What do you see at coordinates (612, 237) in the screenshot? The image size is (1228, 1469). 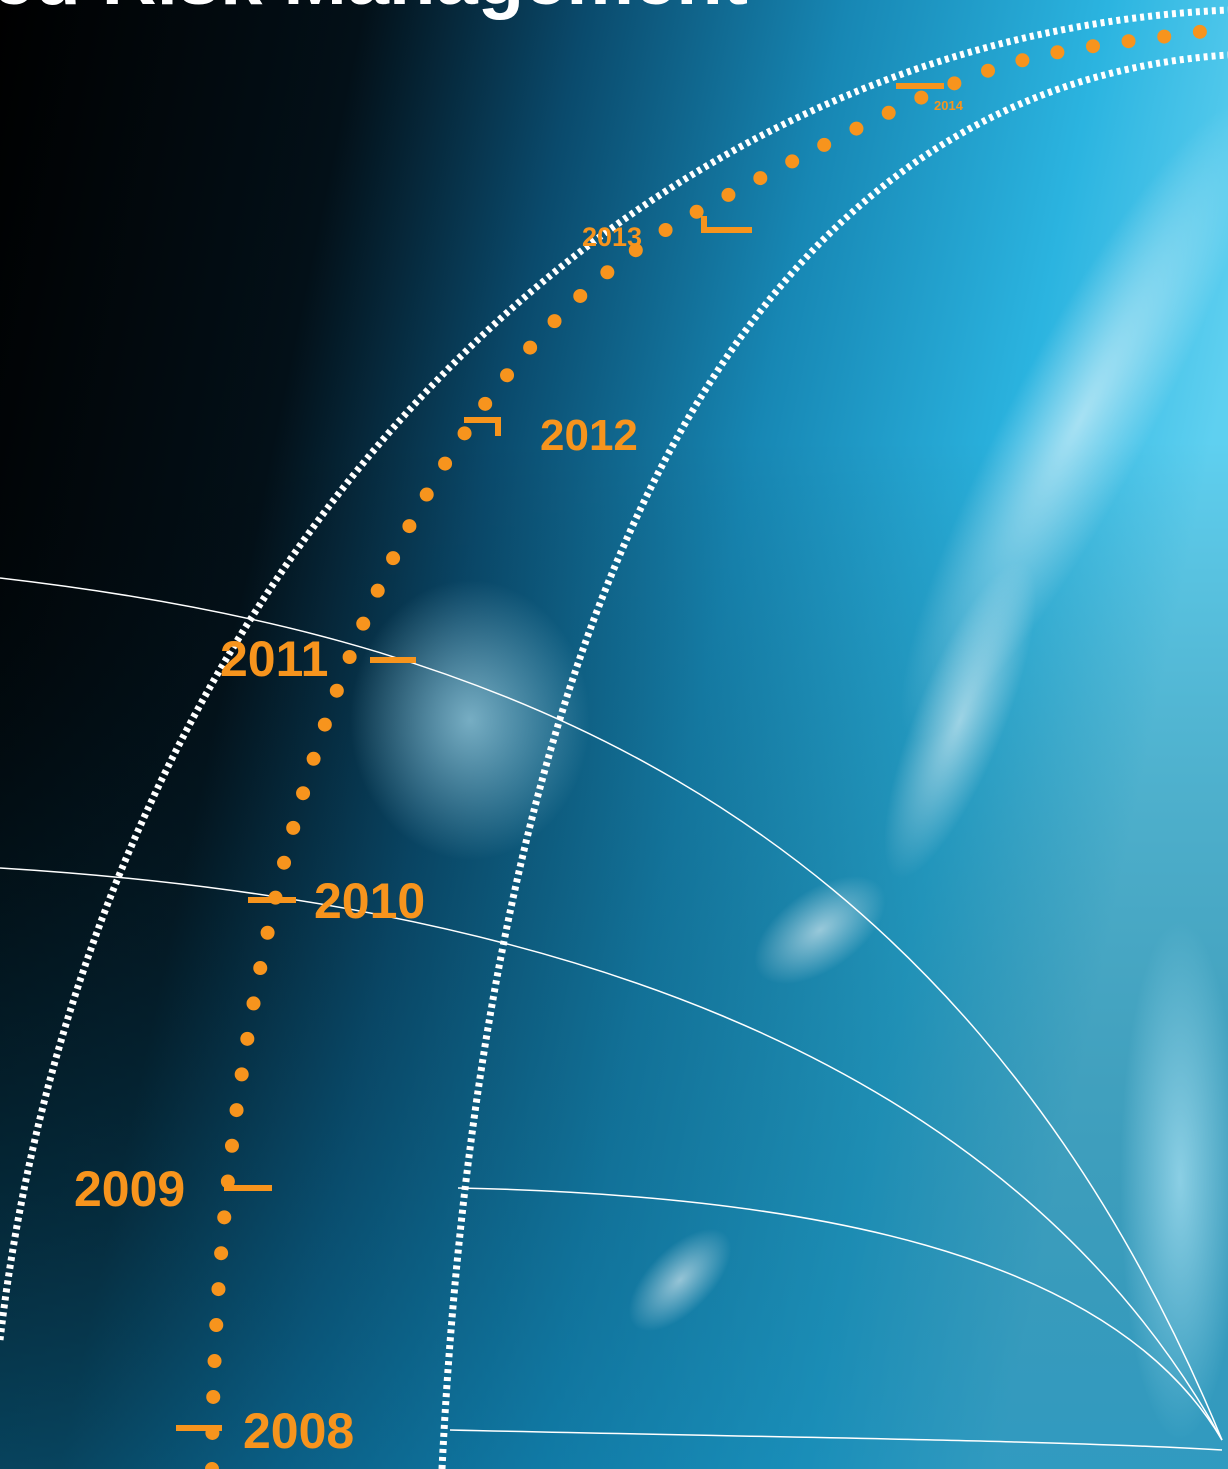 I see `year-label-2013: 2013` at bounding box center [612, 237].